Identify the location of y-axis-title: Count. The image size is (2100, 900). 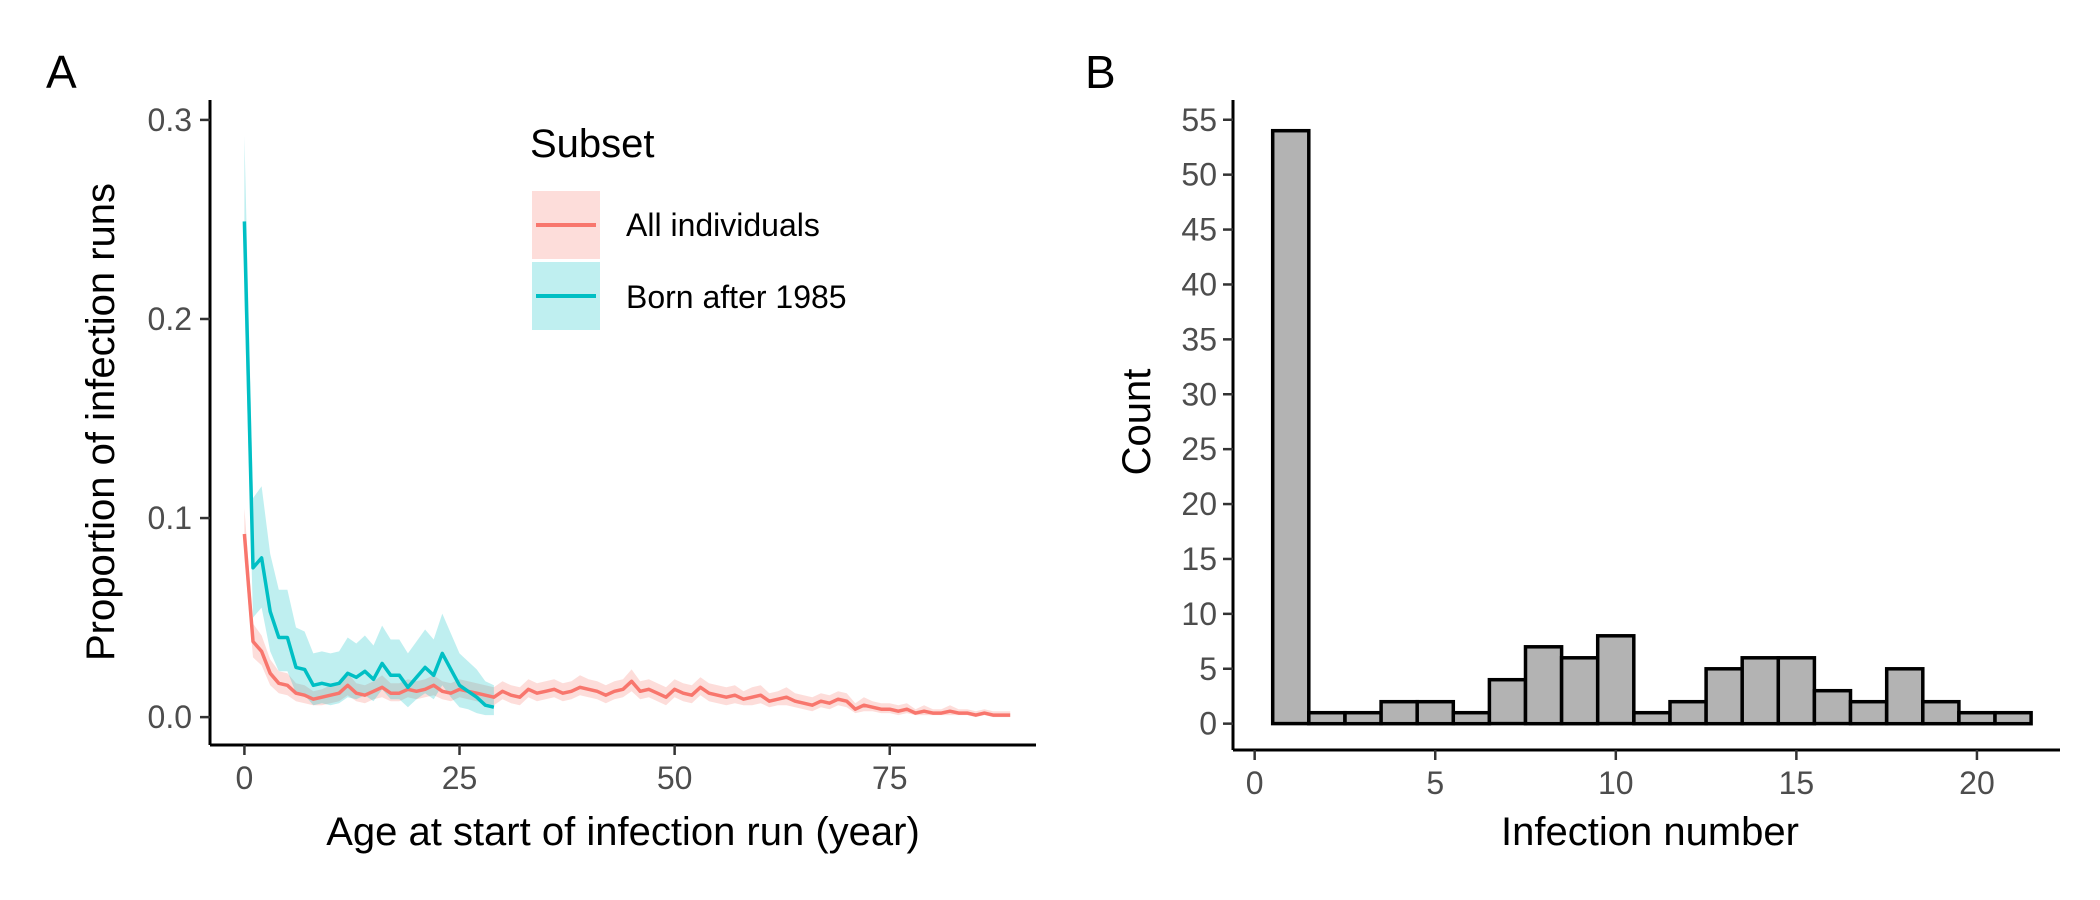
(1137, 422).